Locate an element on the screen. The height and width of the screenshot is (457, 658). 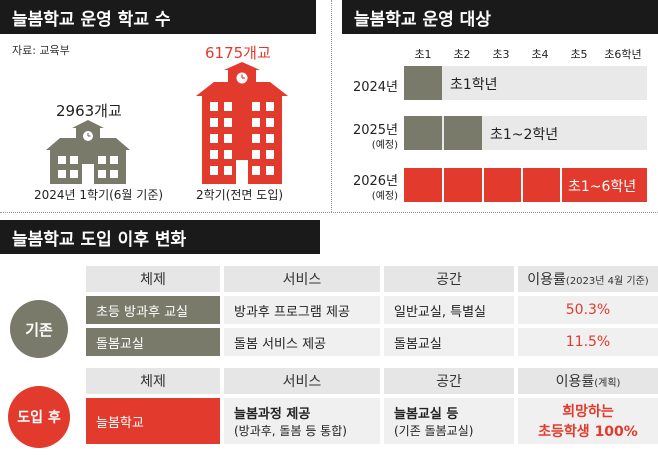
grade-label: 초3 is located at coordinates (501, 54).